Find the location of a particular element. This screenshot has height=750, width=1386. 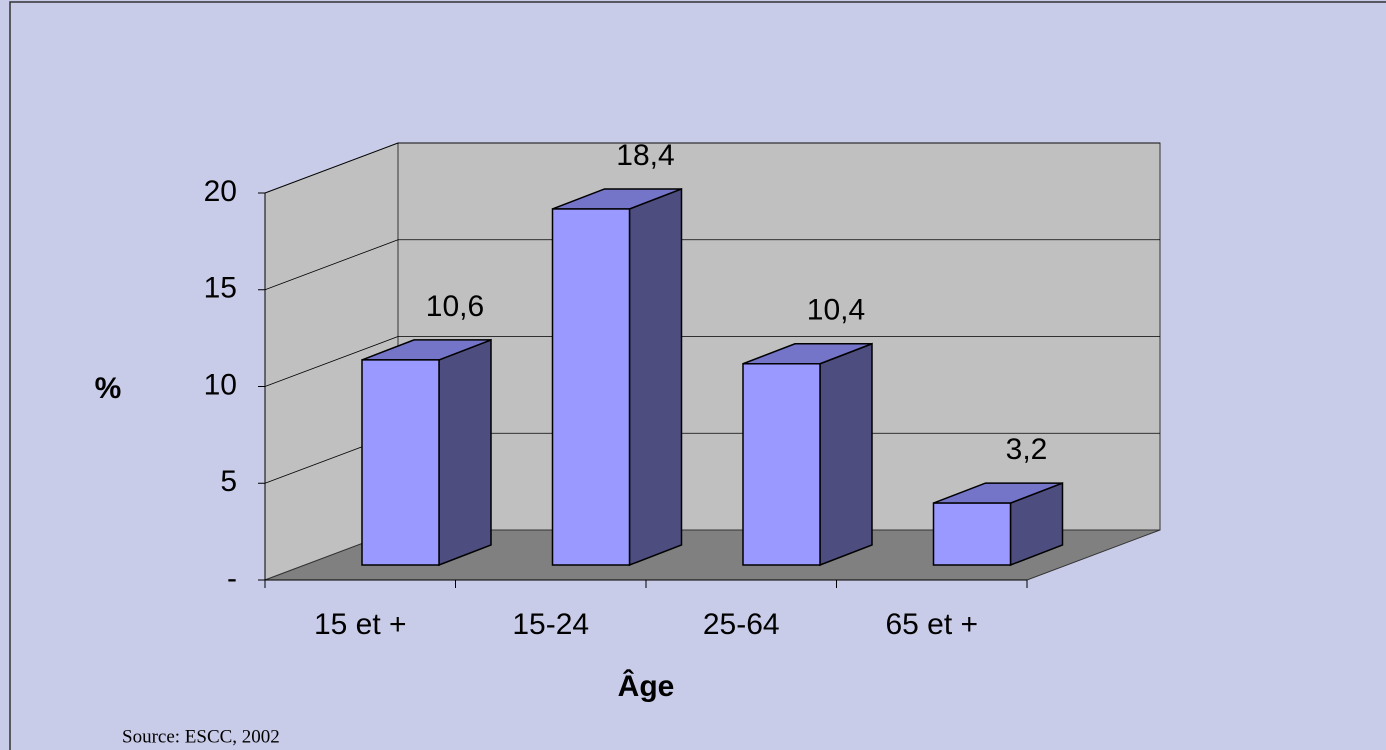

value-label: 18,4 is located at coordinates (645, 155).